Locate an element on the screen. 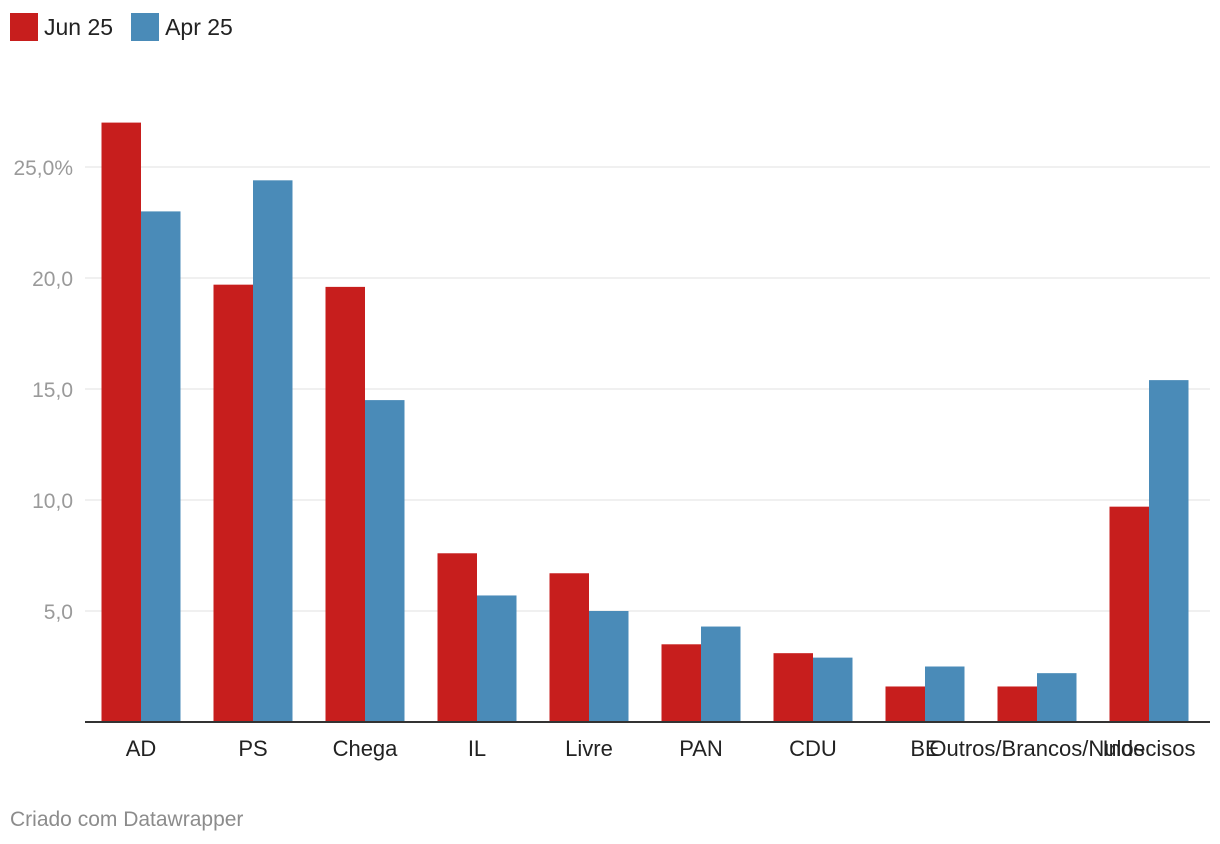 This screenshot has height=844, width=1220. bar-apr-25-livre is located at coordinates (609, 666).